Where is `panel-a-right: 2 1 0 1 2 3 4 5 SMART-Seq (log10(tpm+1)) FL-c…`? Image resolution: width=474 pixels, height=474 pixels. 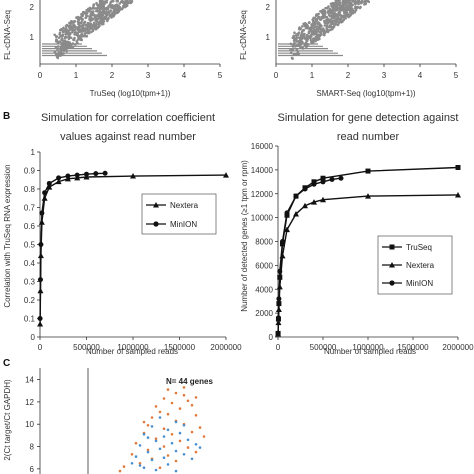 panel-a-right: 2 1 0 1 2 3 4 5 SMART-Seq (log10(tpm+1)) FL-c… is located at coordinates (349, 49).